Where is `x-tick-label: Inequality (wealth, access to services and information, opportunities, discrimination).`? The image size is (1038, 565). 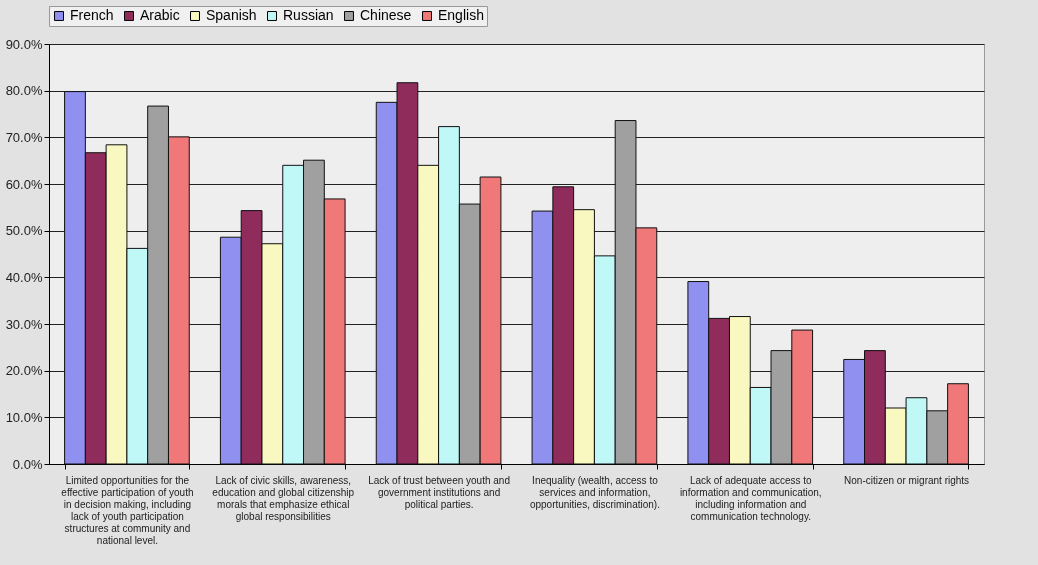 x-tick-label: Inequality (wealth, access to services and information, opportunities, discrimination). is located at coordinates (594, 492).